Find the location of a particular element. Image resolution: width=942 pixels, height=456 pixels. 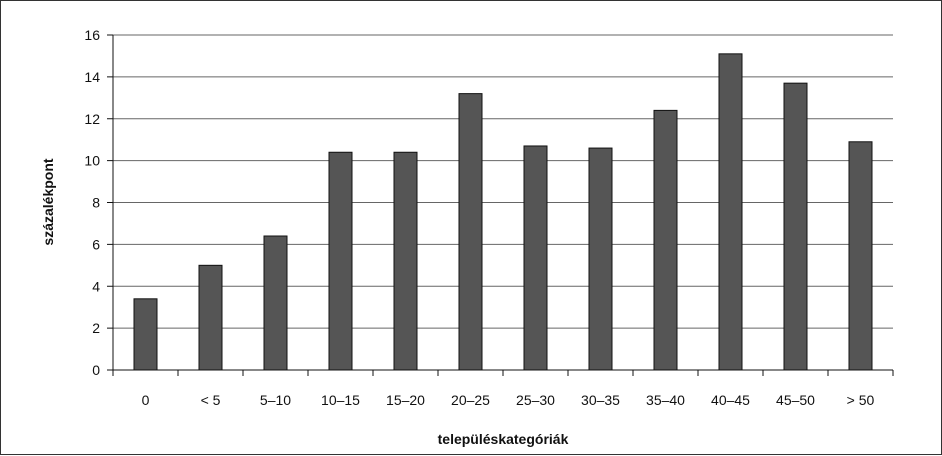

y-tick-label: 2 is located at coordinates (96, 328).